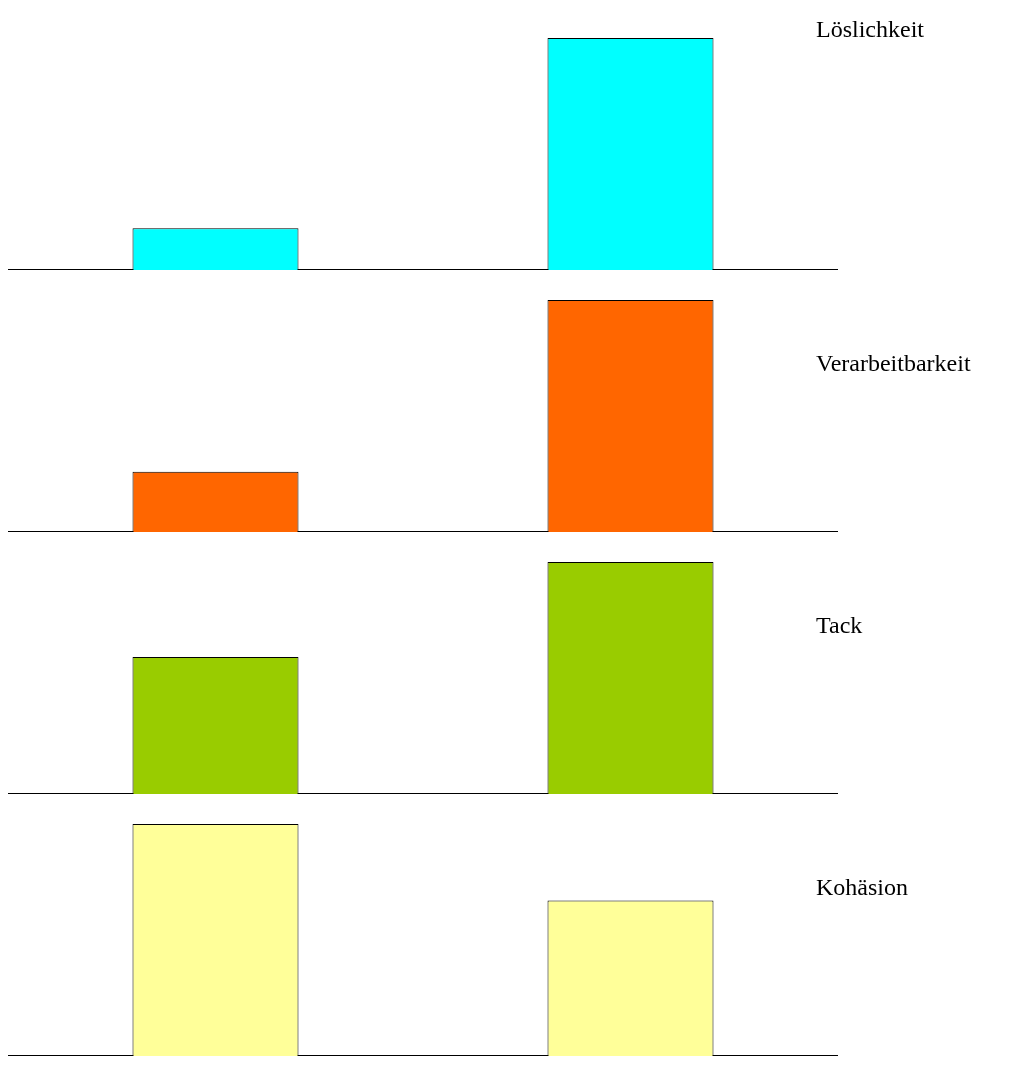 This screenshot has width=1029, height=1081. What do you see at coordinates (870, 29) in the screenshot?
I see `chart-title: Löslichkeit` at bounding box center [870, 29].